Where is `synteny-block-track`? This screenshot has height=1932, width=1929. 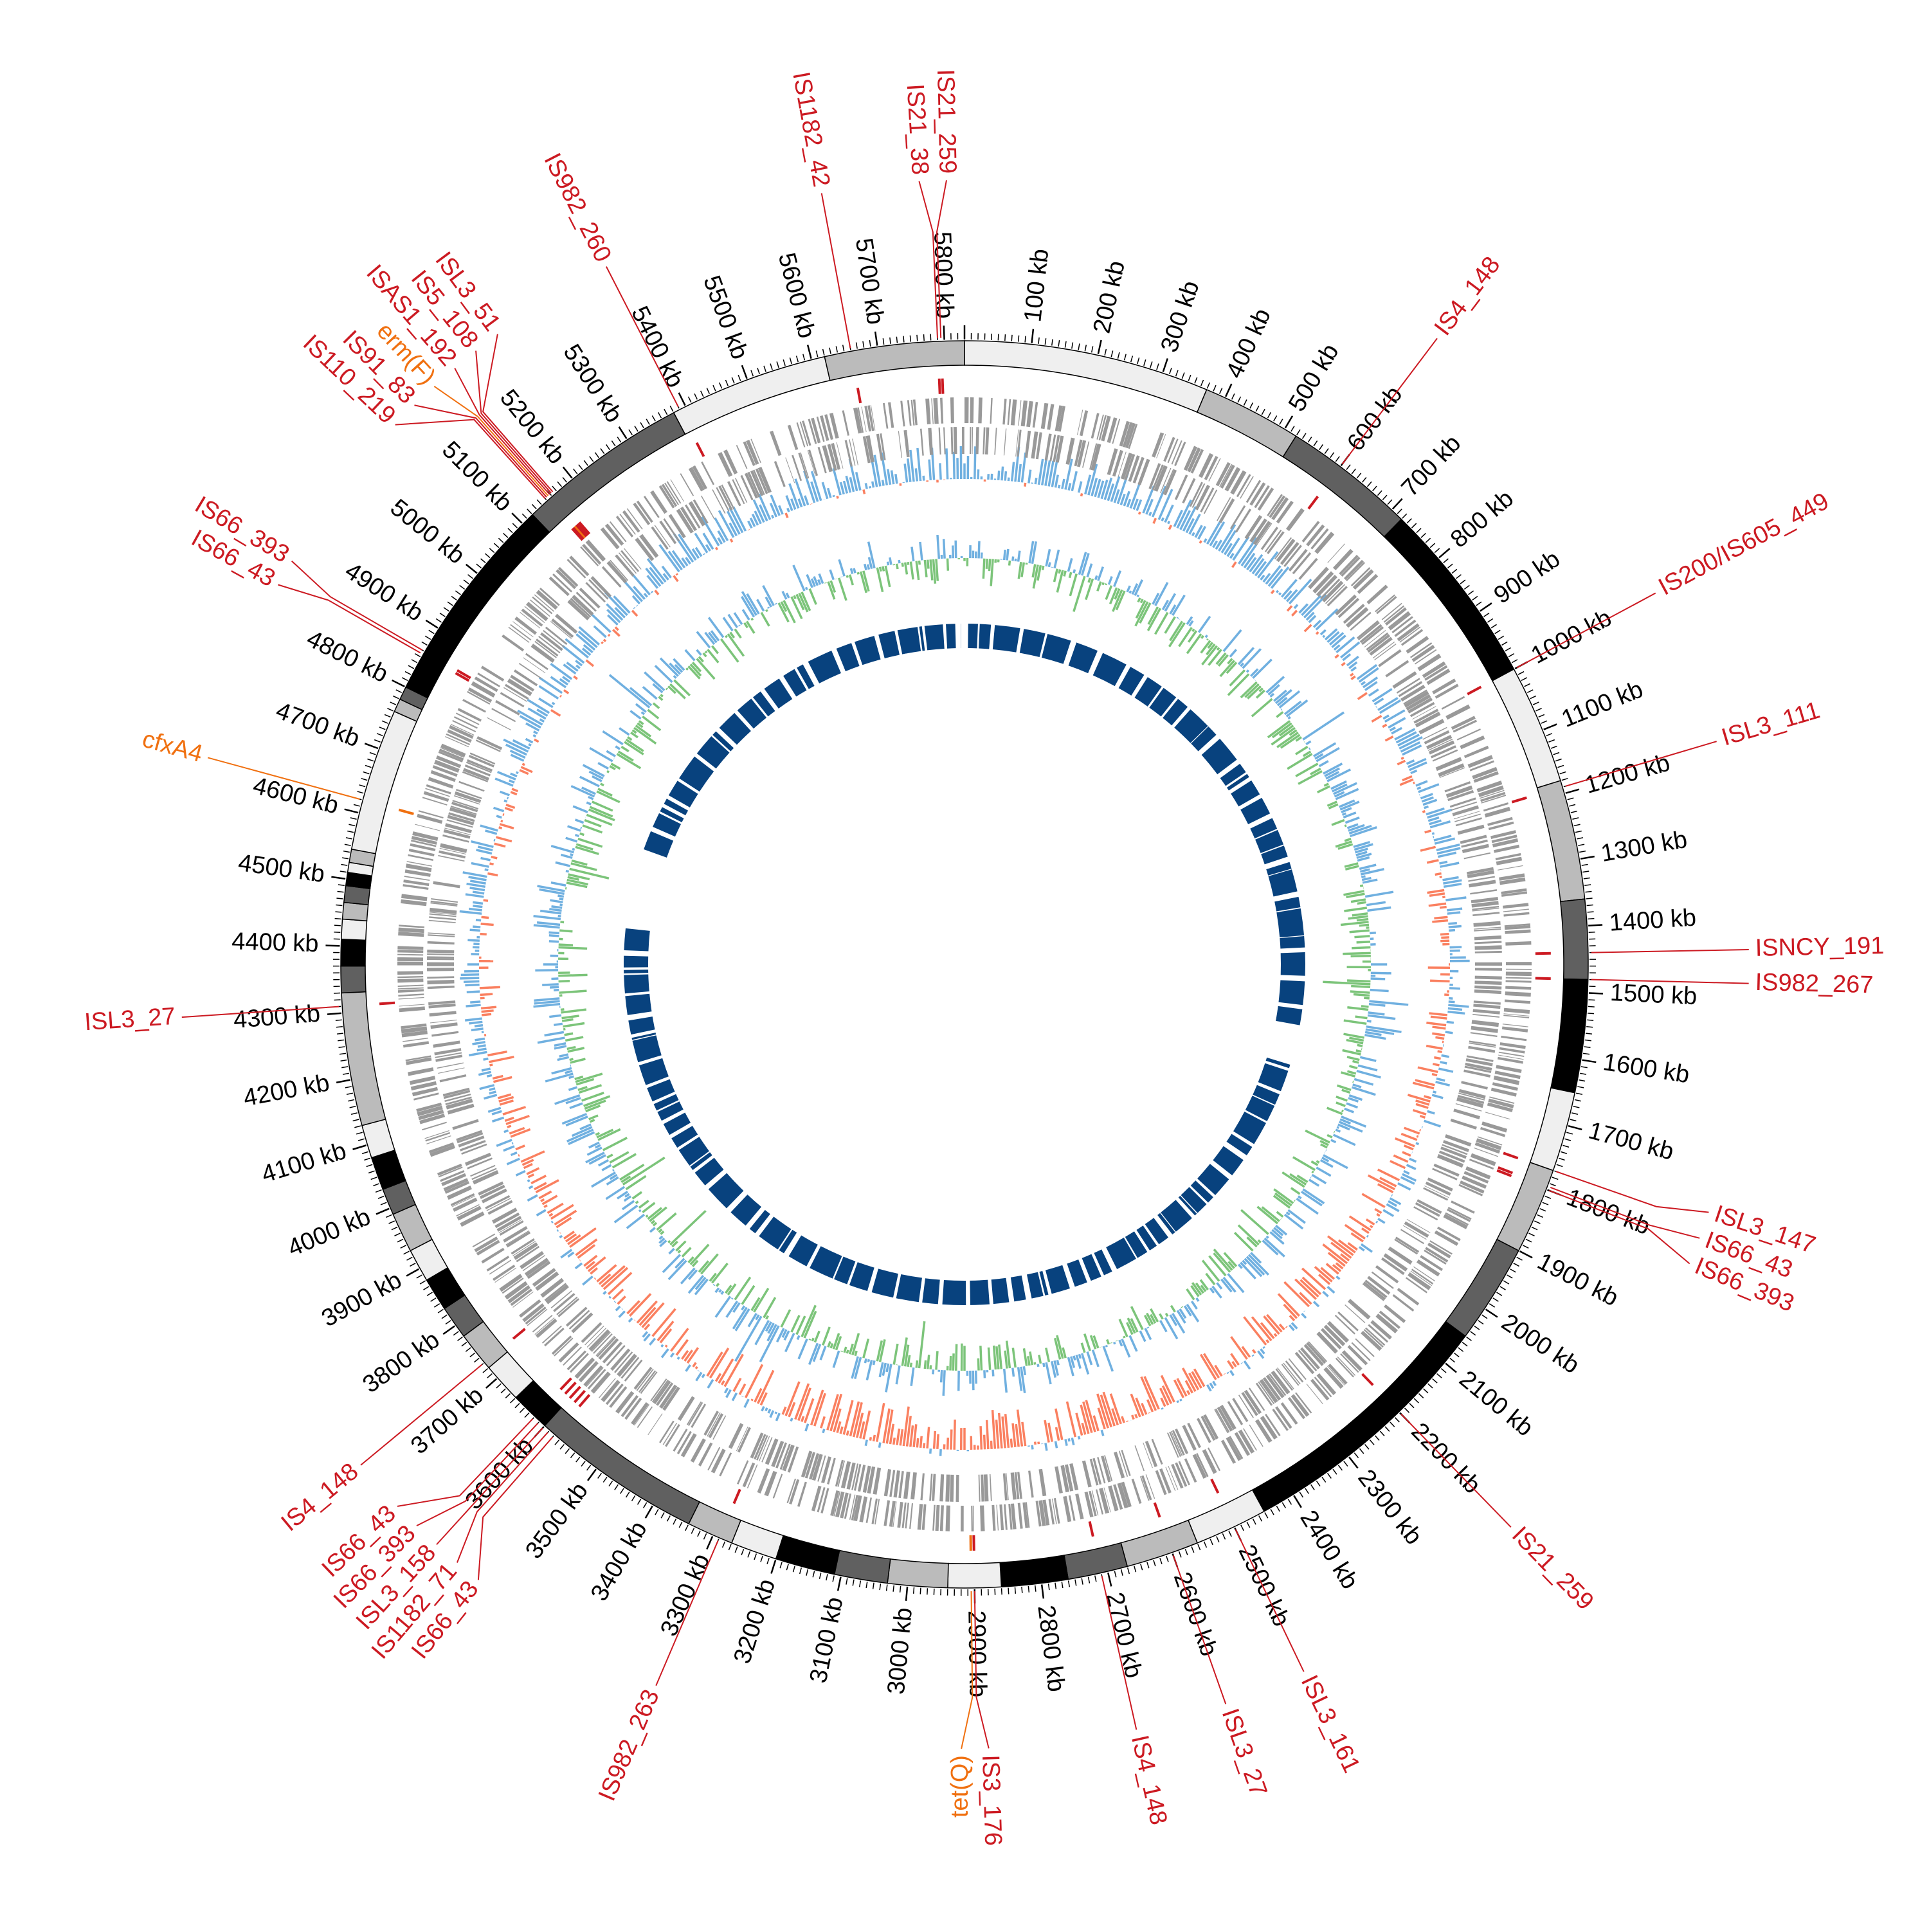
synteny-block-track is located at coordinates (964, 964).